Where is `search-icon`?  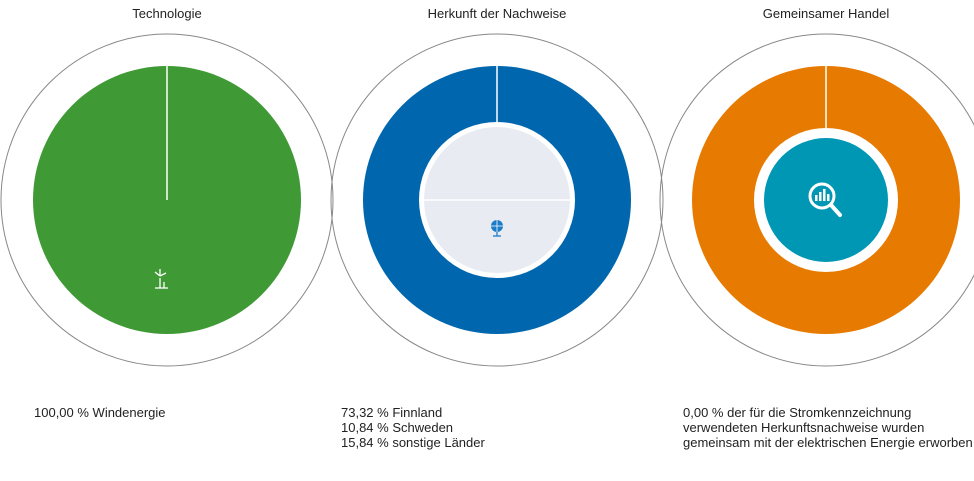 search-icon is located at coordinates (825, 199).